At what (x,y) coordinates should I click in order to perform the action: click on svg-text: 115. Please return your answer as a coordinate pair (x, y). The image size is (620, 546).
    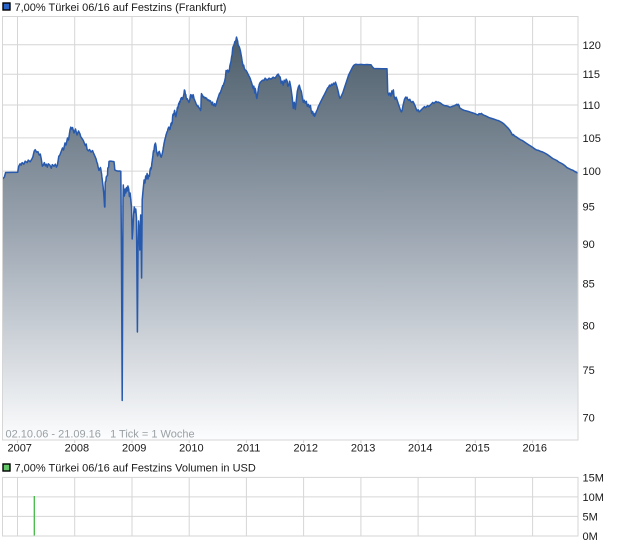
    Looking at the image, I should click on (592, 75).